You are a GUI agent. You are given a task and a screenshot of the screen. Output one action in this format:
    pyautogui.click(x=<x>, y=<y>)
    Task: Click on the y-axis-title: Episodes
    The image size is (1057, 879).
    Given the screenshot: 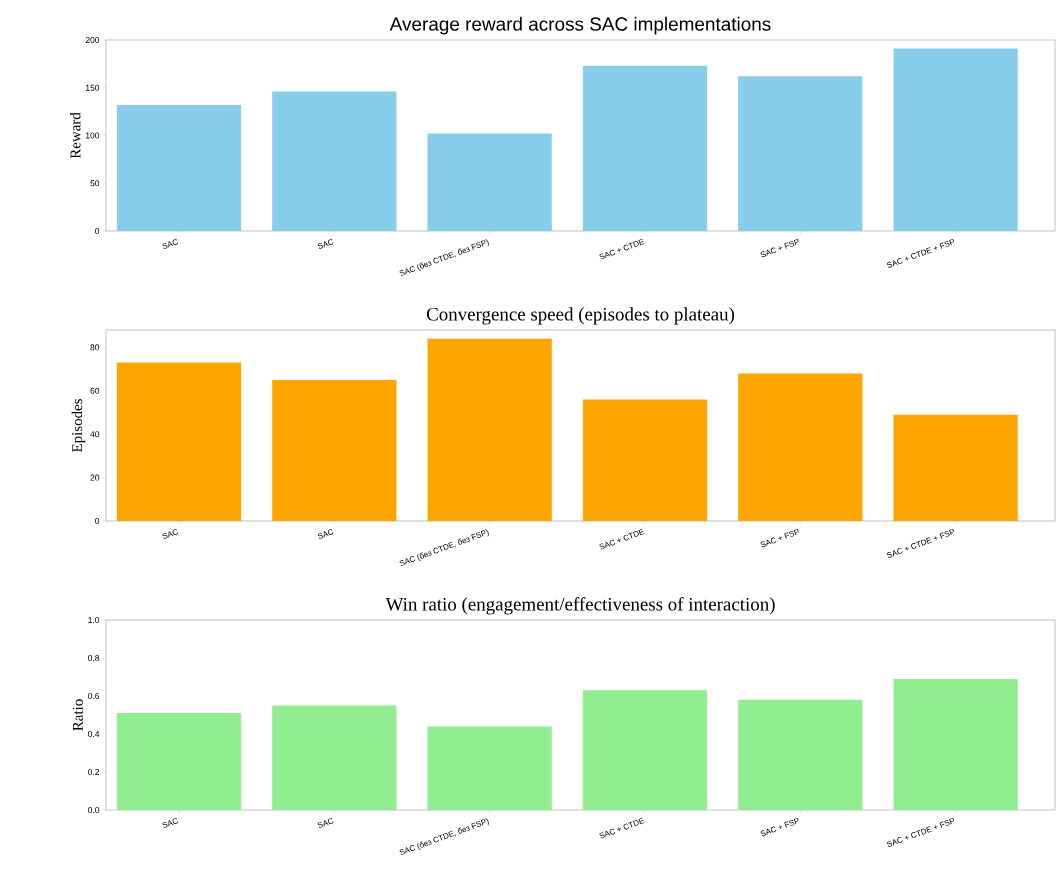 What is the action you would take?
    pyautogui.click(x=78, y=426)
    